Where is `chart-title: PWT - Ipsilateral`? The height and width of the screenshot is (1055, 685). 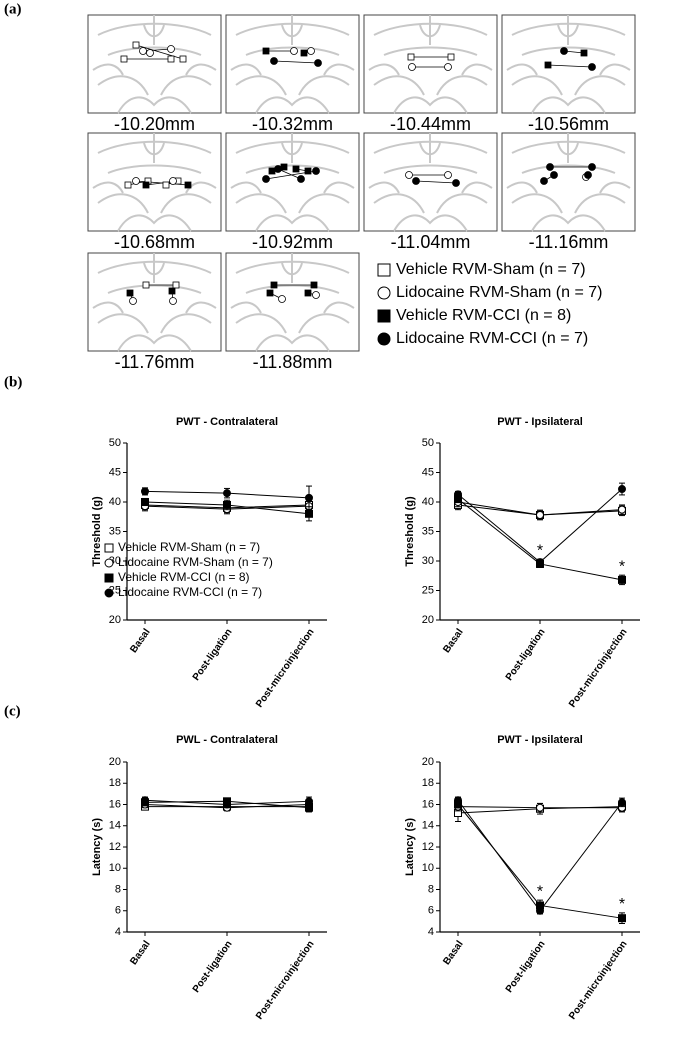 chart-title: PWT - Ipsilateral is located at coordinates (540, 740).